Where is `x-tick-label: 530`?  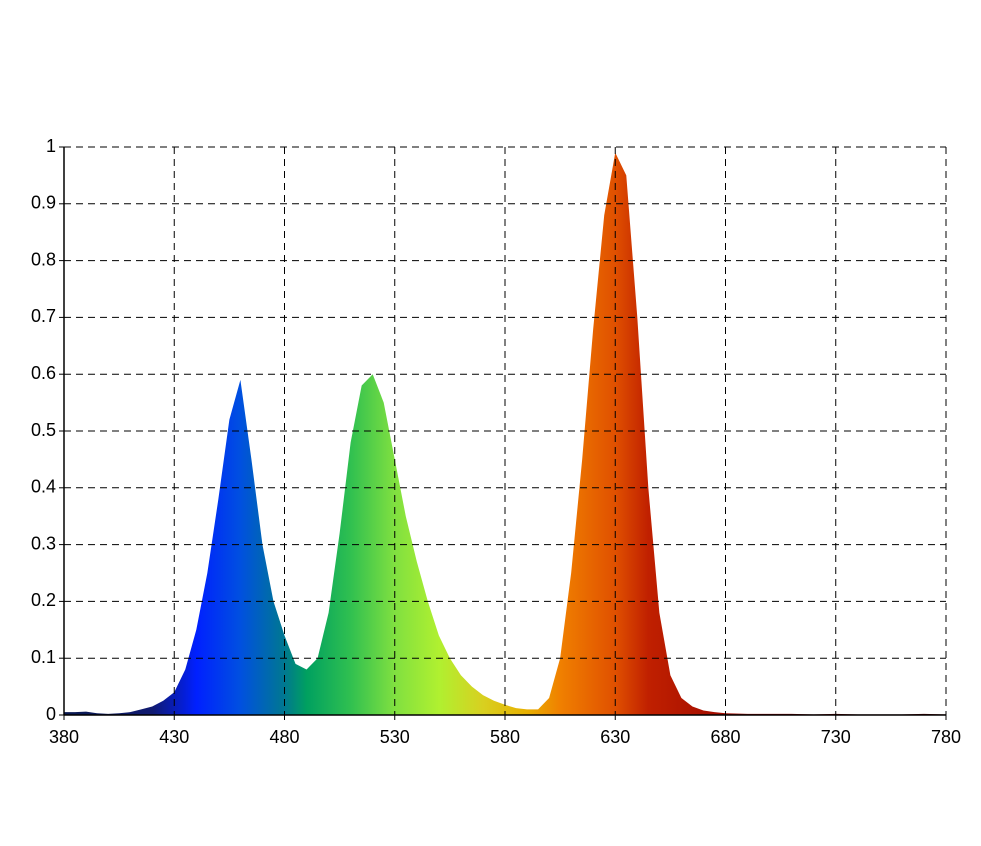 x-tick-label: 530 is located at coordinates (395, 737).